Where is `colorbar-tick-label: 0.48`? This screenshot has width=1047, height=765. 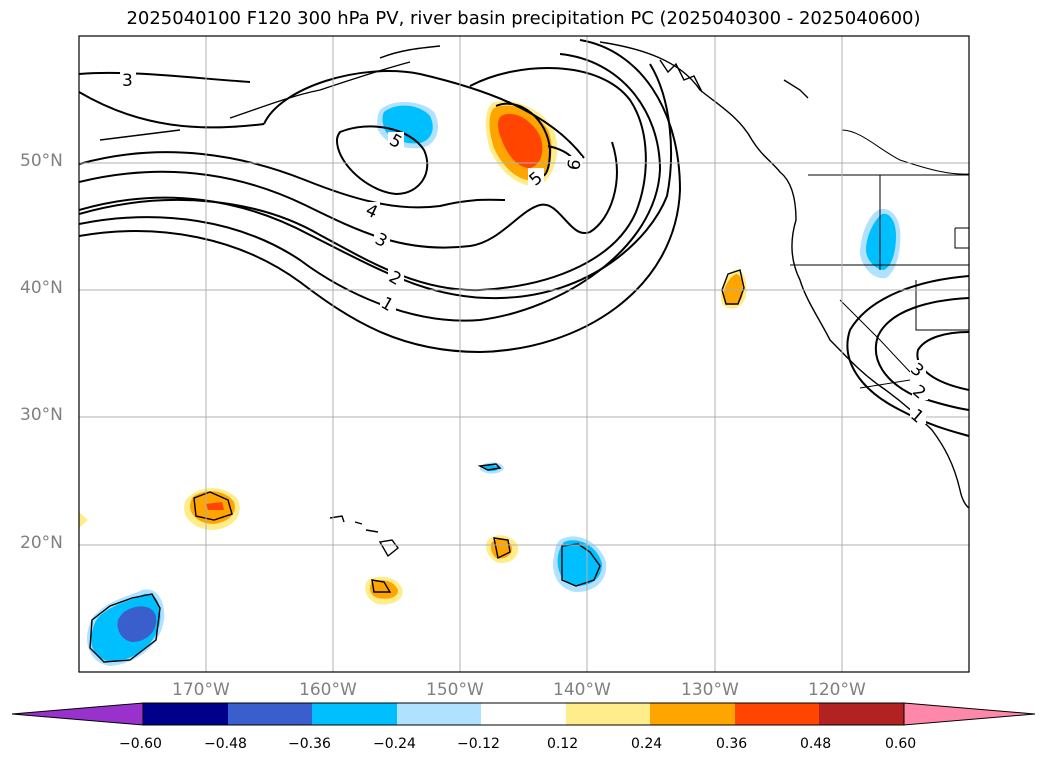
colorbar-tick-label: 0.48 is located at coordinates (816, 744).